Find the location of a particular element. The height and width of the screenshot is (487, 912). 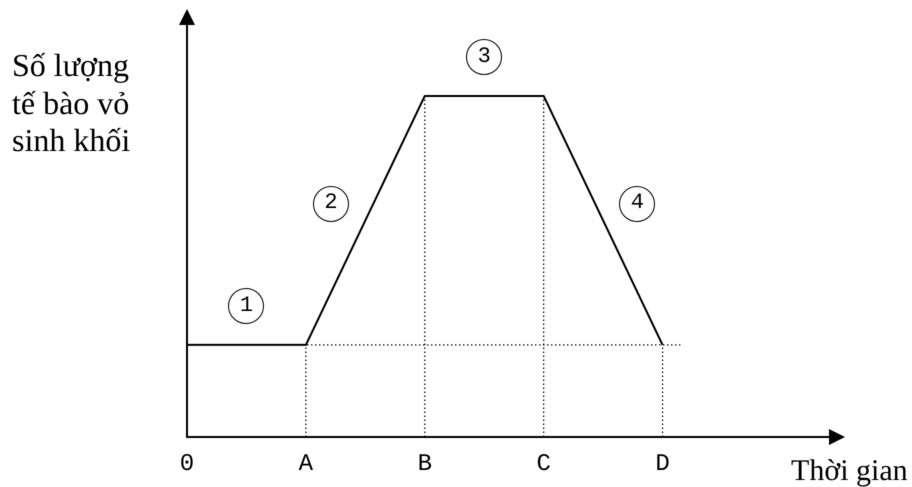

x-axis-title: Thời gian is located at coordinates (849, 470).